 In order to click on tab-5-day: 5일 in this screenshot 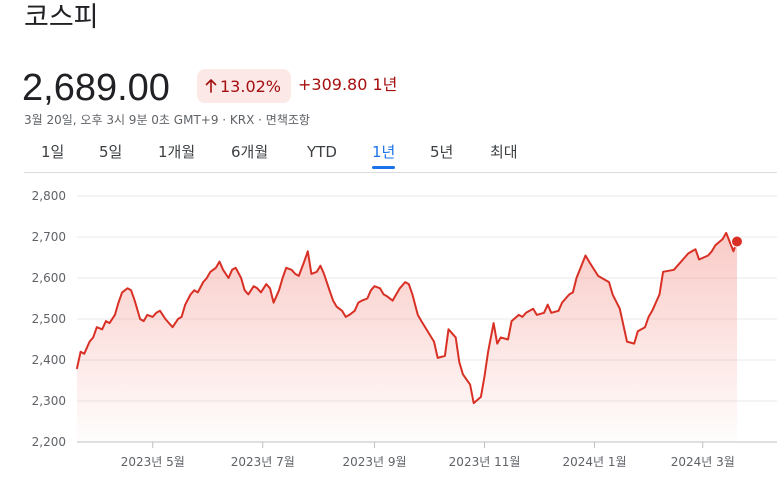, I will do `click(111, 152)`.